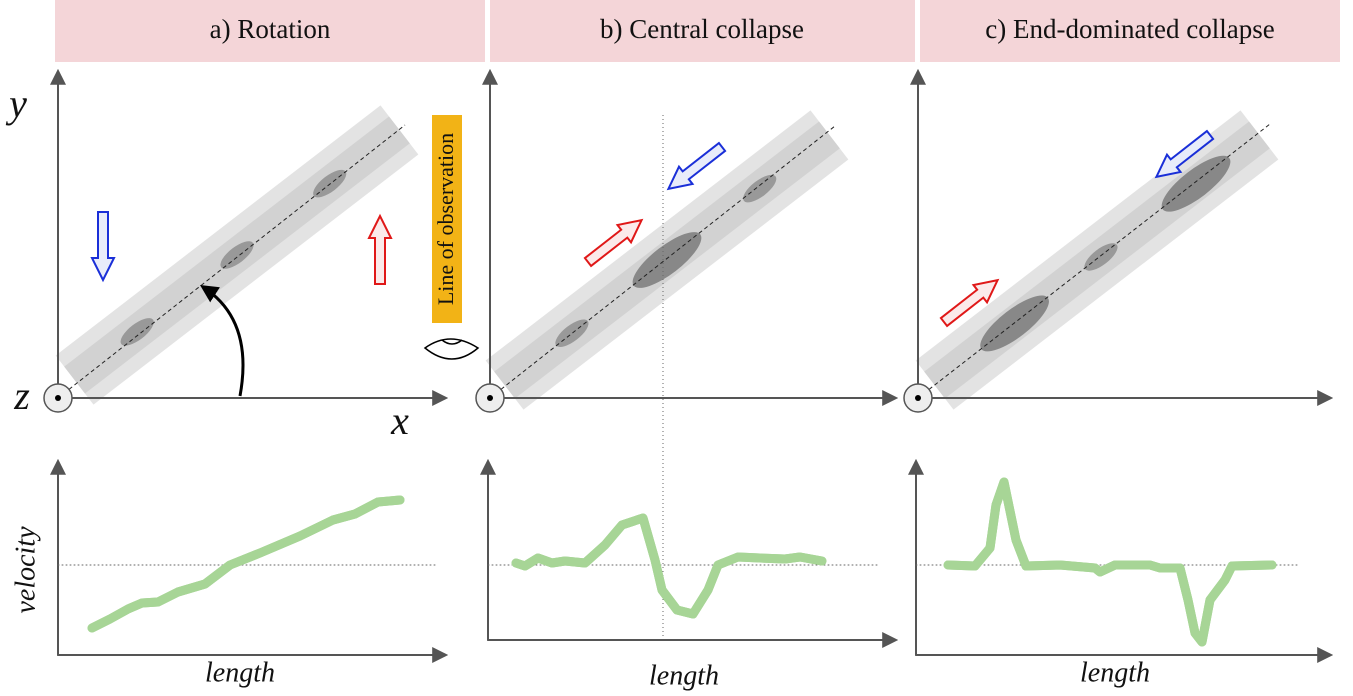  Describe the element at coordinates (399, 420) in the screenshot. I see `axis-label-x: x` at that location.